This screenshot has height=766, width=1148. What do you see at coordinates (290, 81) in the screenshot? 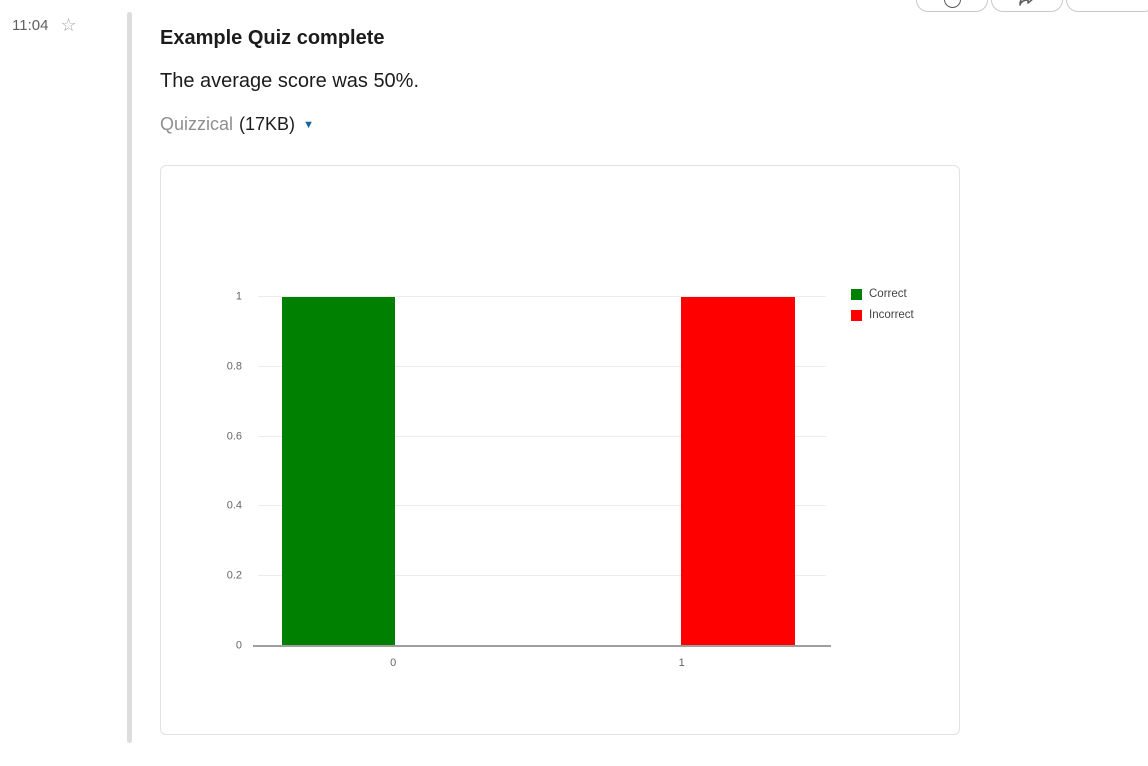
I see `attachment-text: The average score was 50%.` at bounding box center [290, 81].